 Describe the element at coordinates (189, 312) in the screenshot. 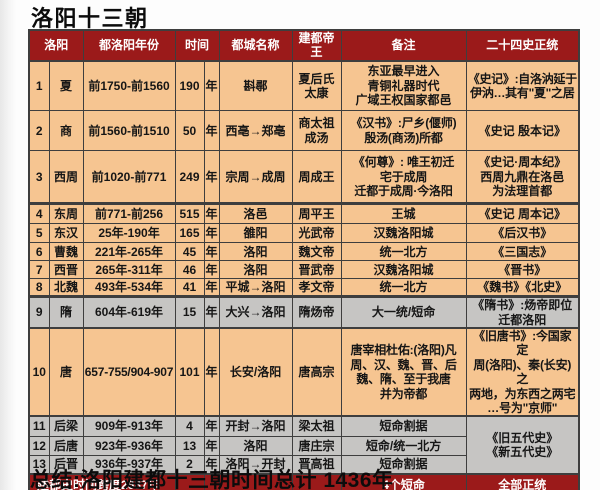

I see `duration-cell: 15` at that location.